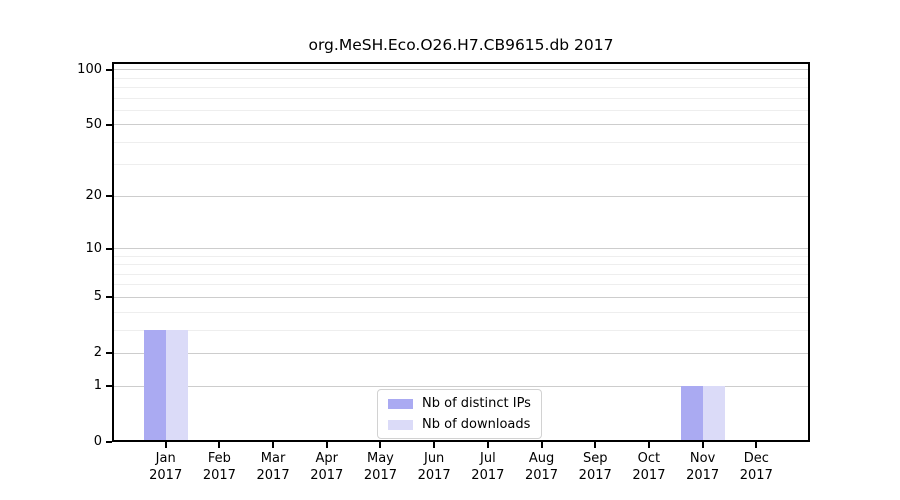 Image resolution: width=900 pixels, height=500 pixels. What do you see at coordinates (459, 414) in the screenshot?
I see `legend: Nb of distinct IPs Nb of downloads` at bounding box center [459, 414].